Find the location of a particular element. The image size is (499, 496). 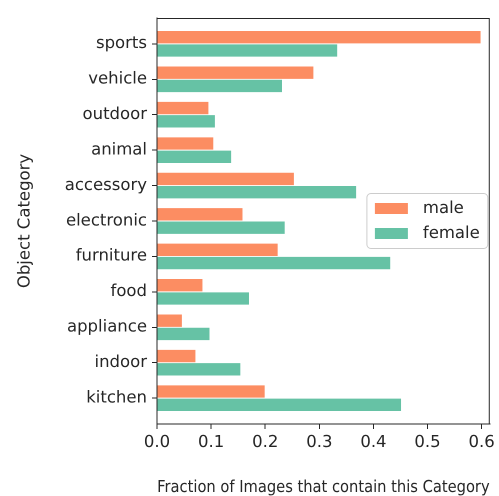

x-tick-label: 0.2 is located at coordinates (265, 442).